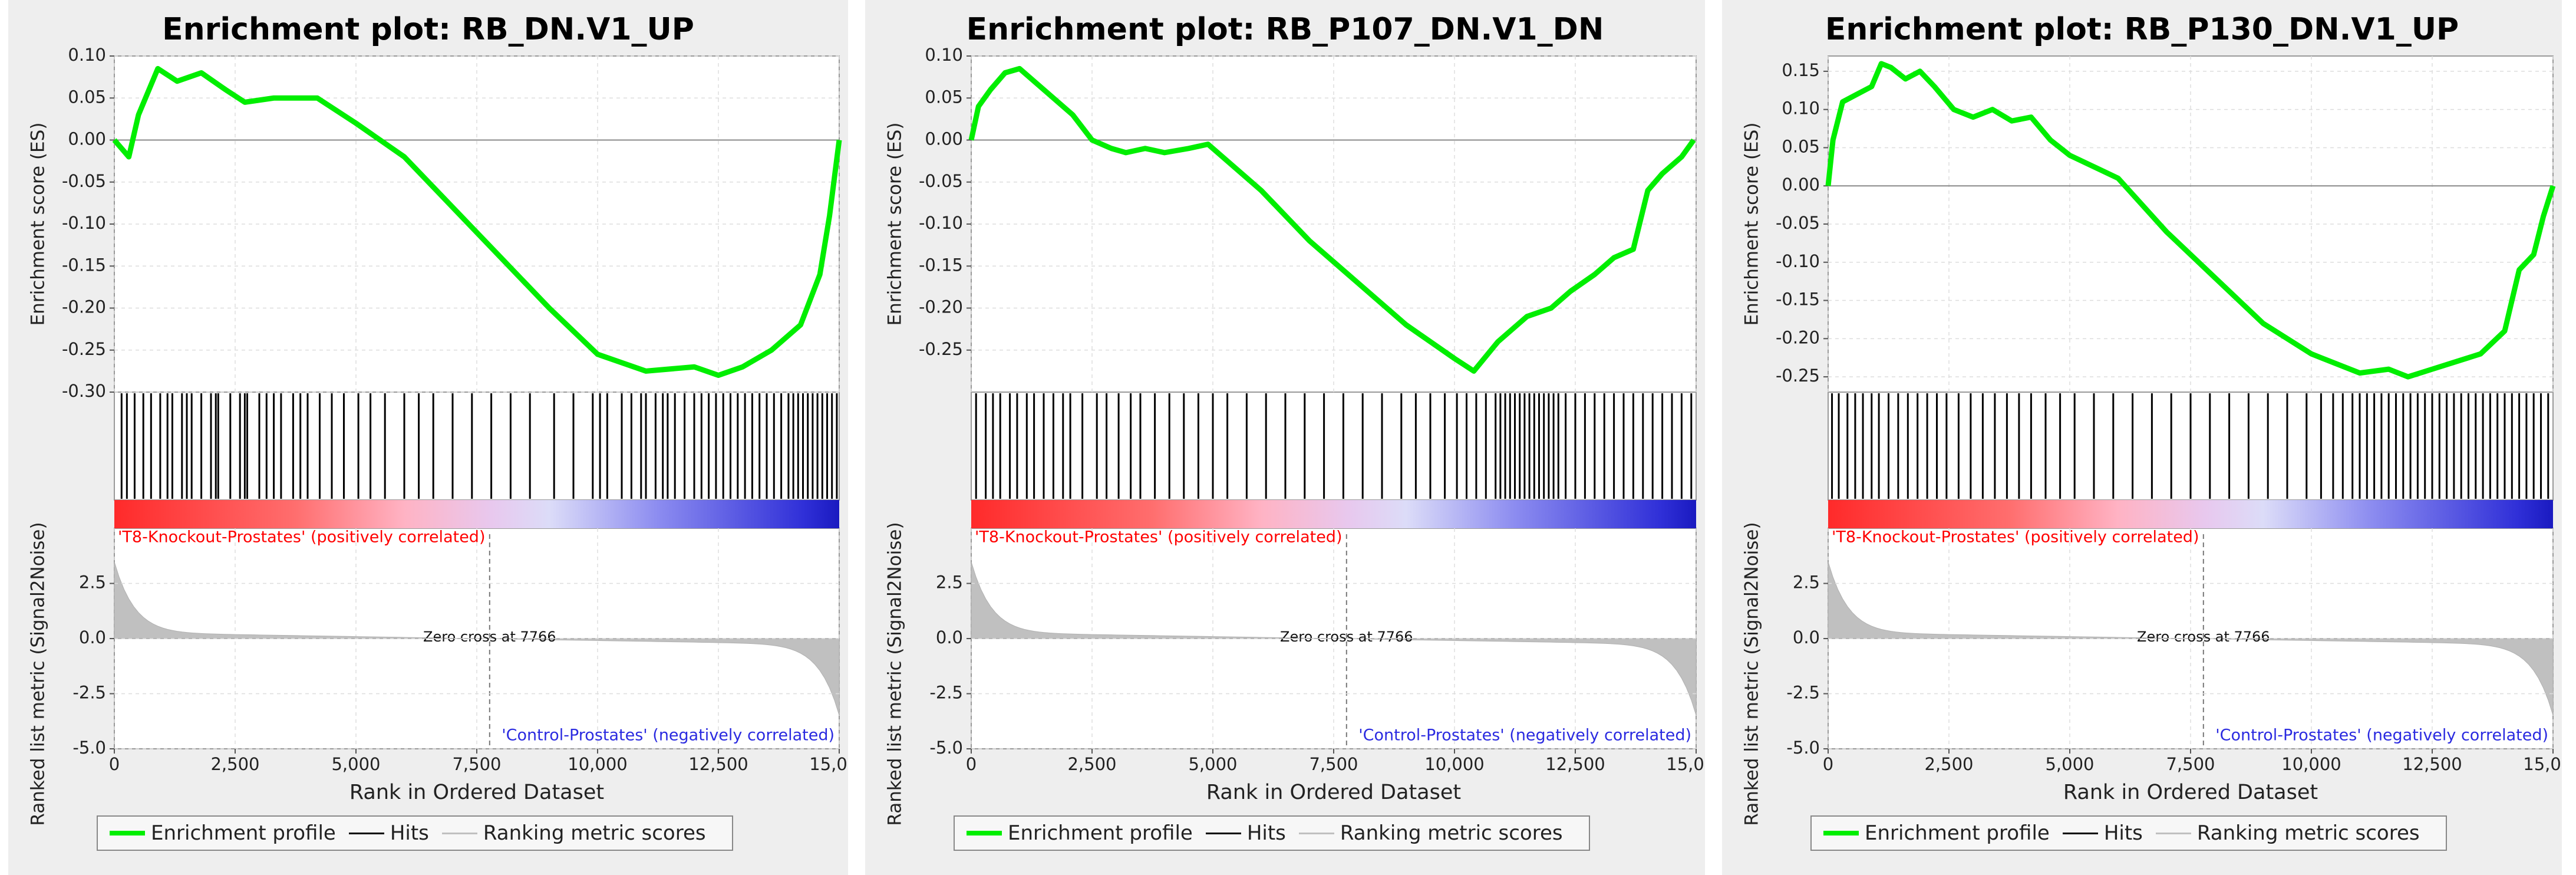 This screenshot has height=875, width=2576. I want to click on panel-title: Enrichment plot: RB_P130_DN.V1_UP, so click(2142, 29).